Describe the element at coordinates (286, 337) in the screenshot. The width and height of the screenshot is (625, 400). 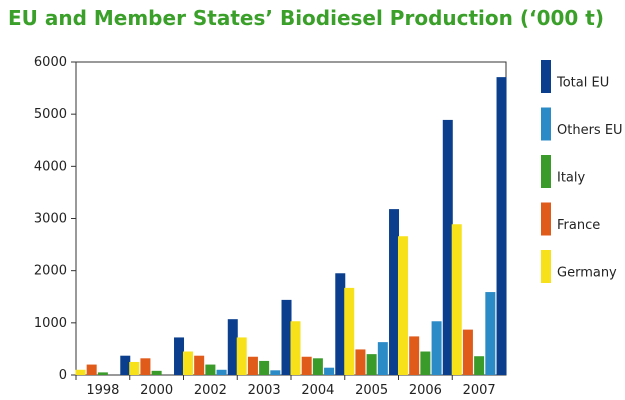
I see `bar-total-eu-2003` at that location.